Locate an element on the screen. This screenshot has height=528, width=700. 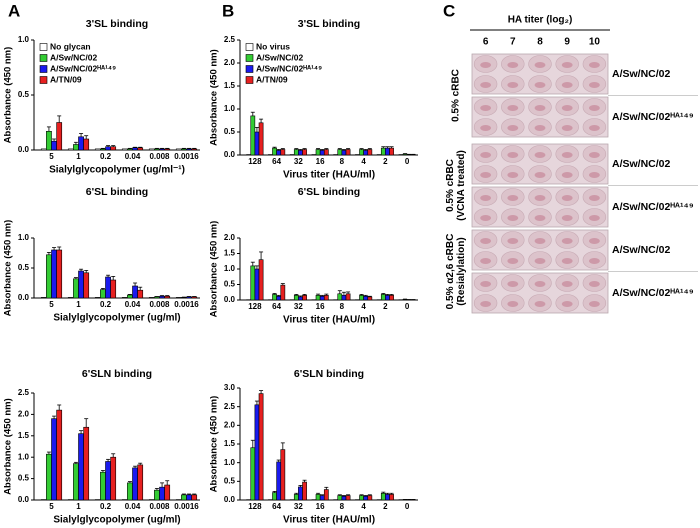
ha-row-label: A/Sw/NC/02ᴴᴬ¹⁴⁹ is located at coordinates (653, 293).